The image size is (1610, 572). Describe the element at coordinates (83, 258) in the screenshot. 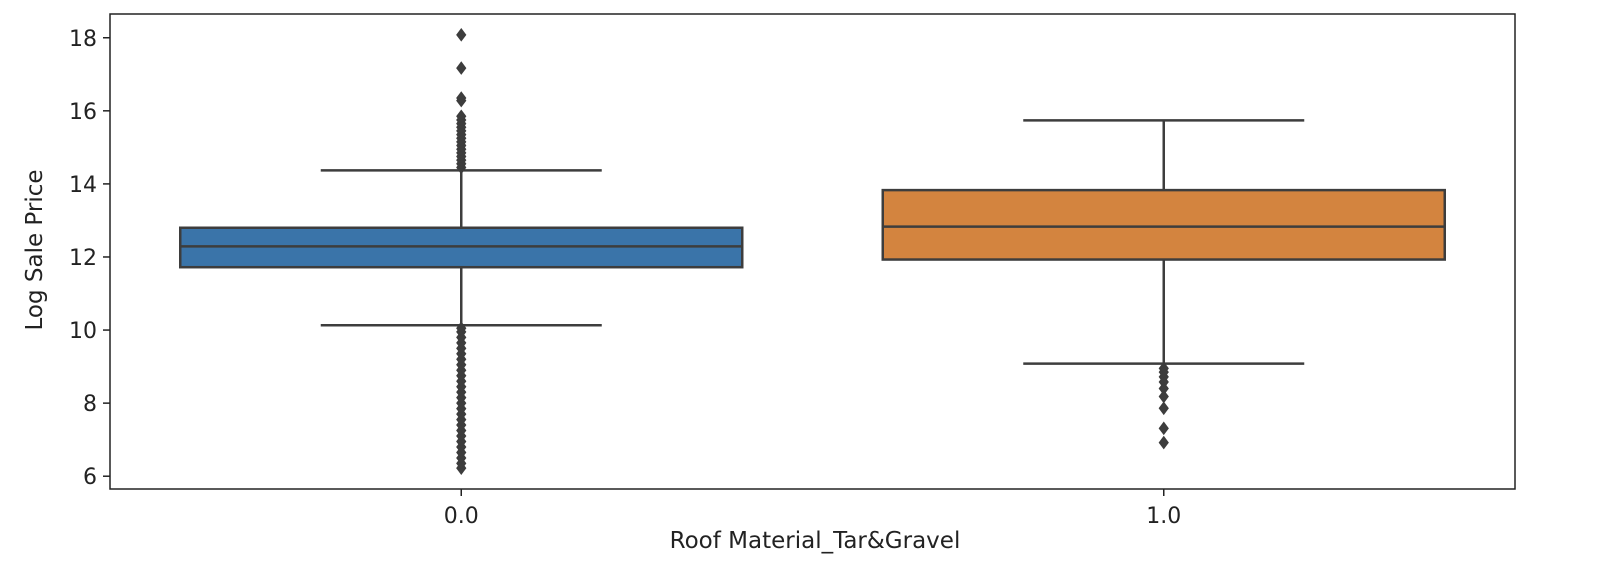

I see `y-tick-label: 12` at that location.